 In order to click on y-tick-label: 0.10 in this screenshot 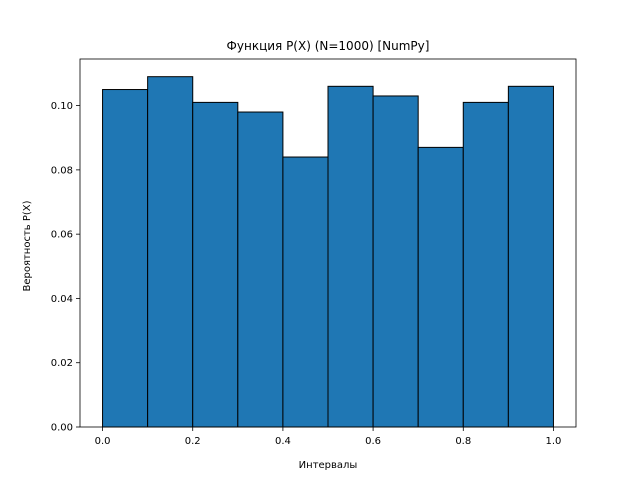, I will do `click(62, 106)`.